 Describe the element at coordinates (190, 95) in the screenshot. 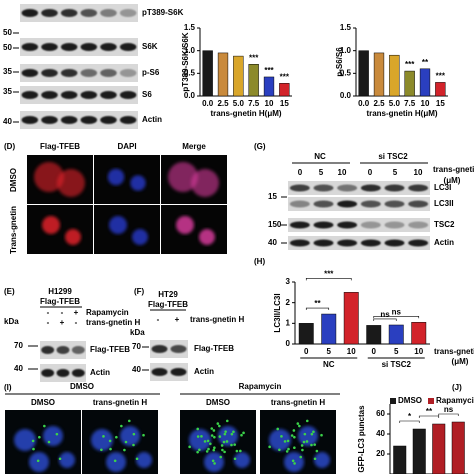

I see `y-tick-label: 0.0` at that location.